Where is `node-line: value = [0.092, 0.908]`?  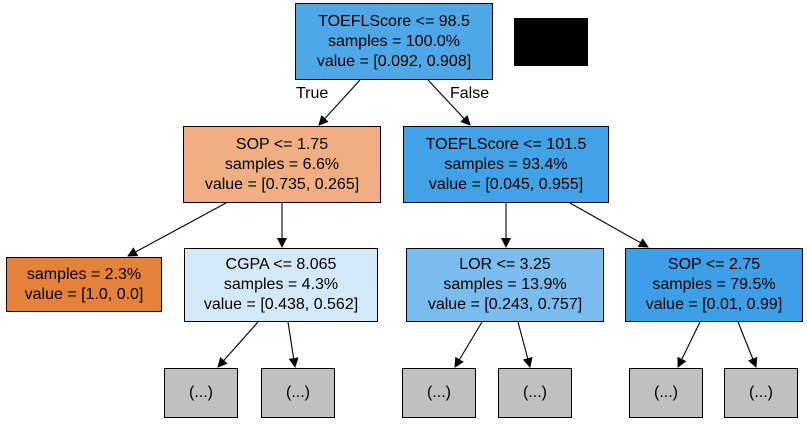
node-line: value = [0.092, 0.908] is located at coordinates (394, 61).